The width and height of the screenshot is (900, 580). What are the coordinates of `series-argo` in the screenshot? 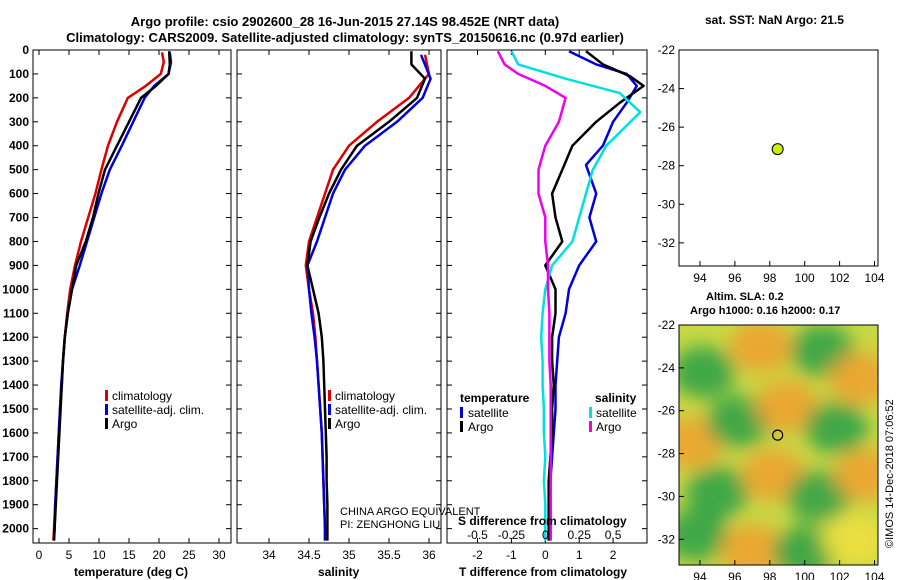 It's located at (366, 296).